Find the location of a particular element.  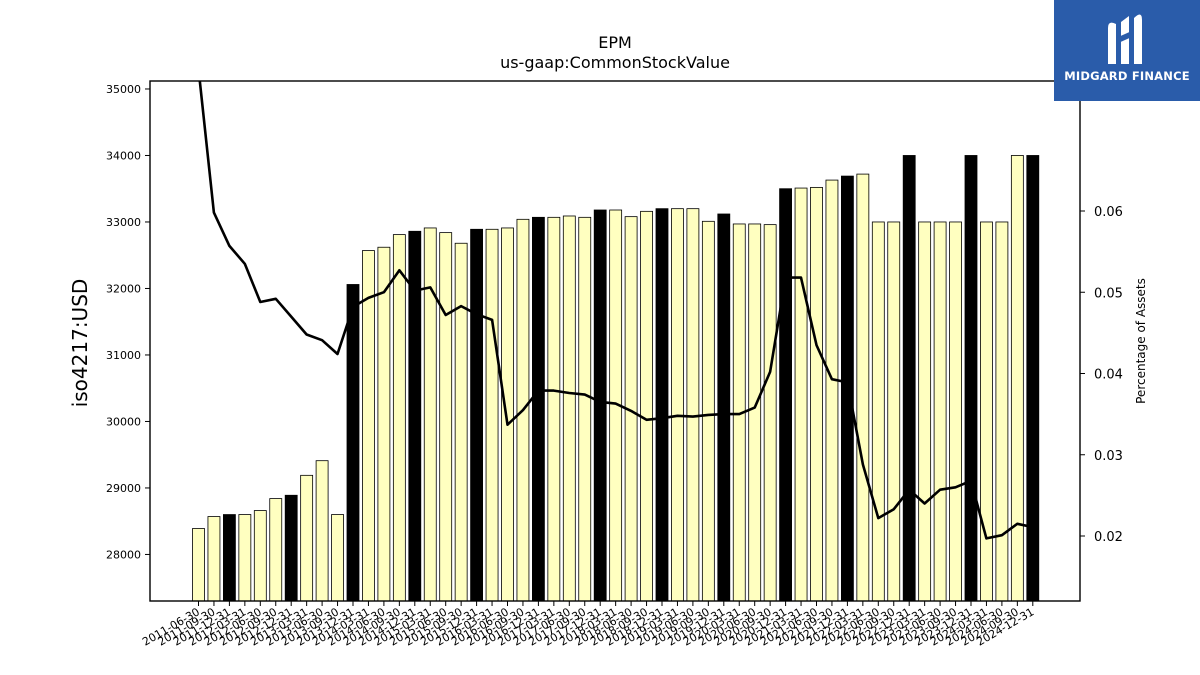

y-tick-label: 32000 is located at coordinates (123, 288).